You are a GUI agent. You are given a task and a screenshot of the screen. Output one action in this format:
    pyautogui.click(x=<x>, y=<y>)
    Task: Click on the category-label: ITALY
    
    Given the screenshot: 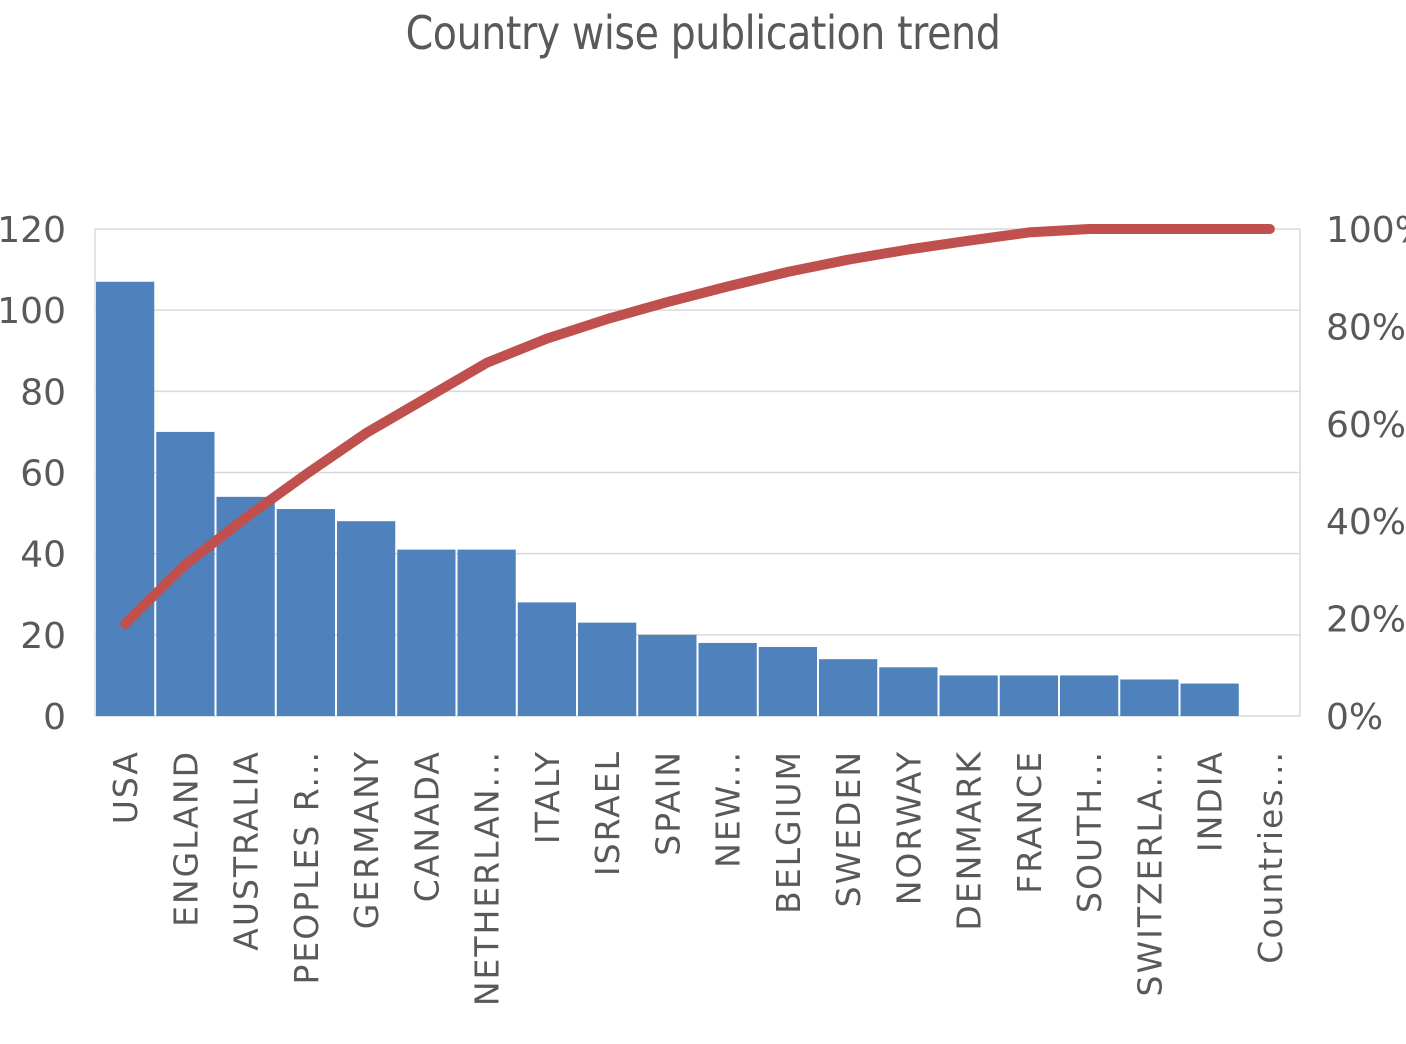 What is the action you would take?
    pyautogui.click(x=547, y=797)
    